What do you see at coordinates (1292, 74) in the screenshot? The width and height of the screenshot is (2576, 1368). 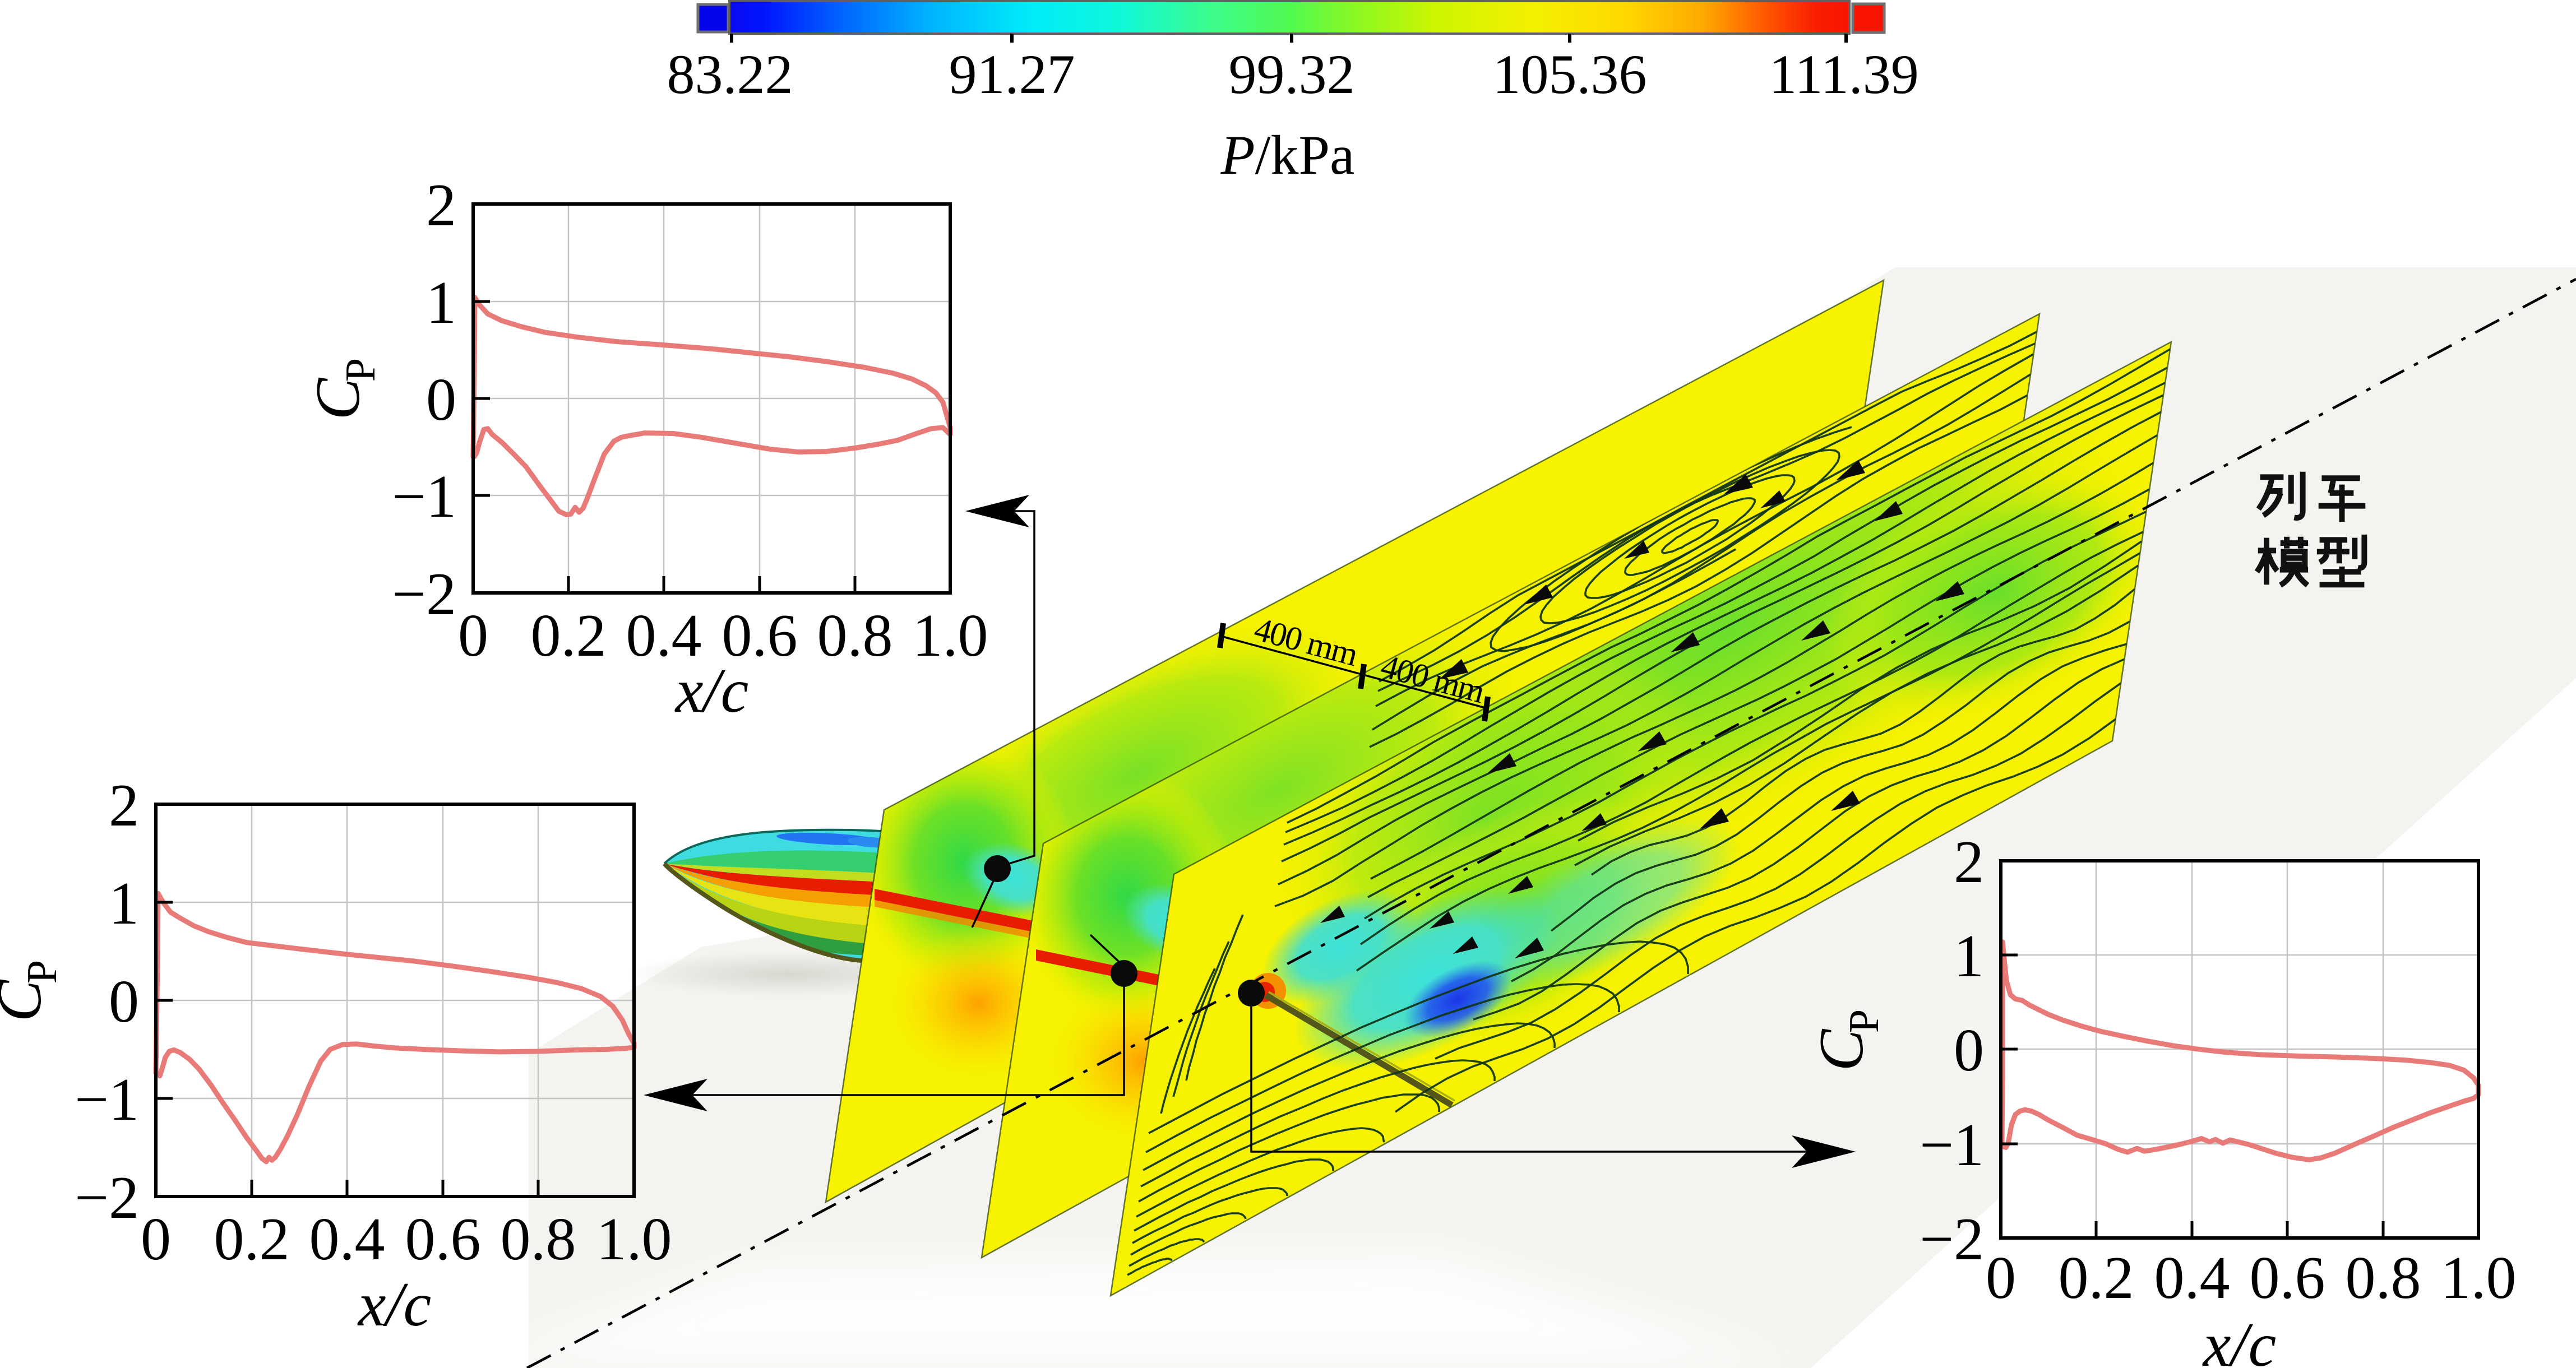 I see `svg-text: 99.32` at bounding box center [1292, 74].